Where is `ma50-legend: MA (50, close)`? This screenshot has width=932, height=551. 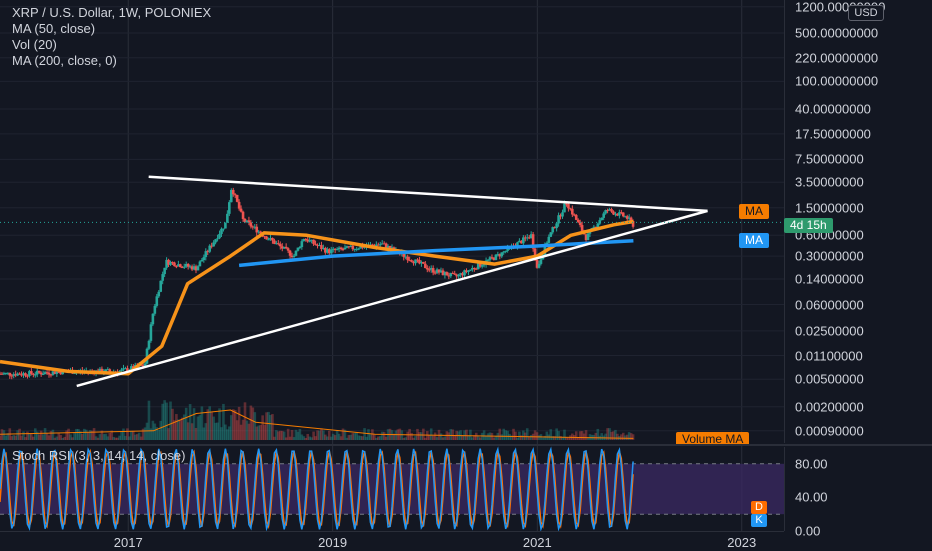 ma50-legend: MA (50, close) is located at coordinates (54, 28).